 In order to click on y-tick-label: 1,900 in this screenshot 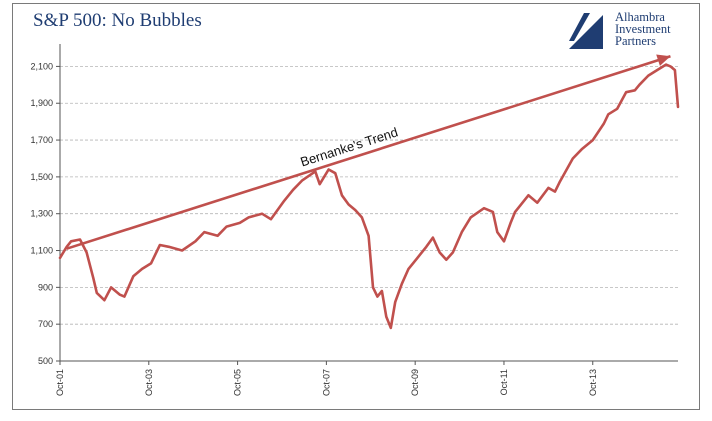, I will do `click(41, 103)`.